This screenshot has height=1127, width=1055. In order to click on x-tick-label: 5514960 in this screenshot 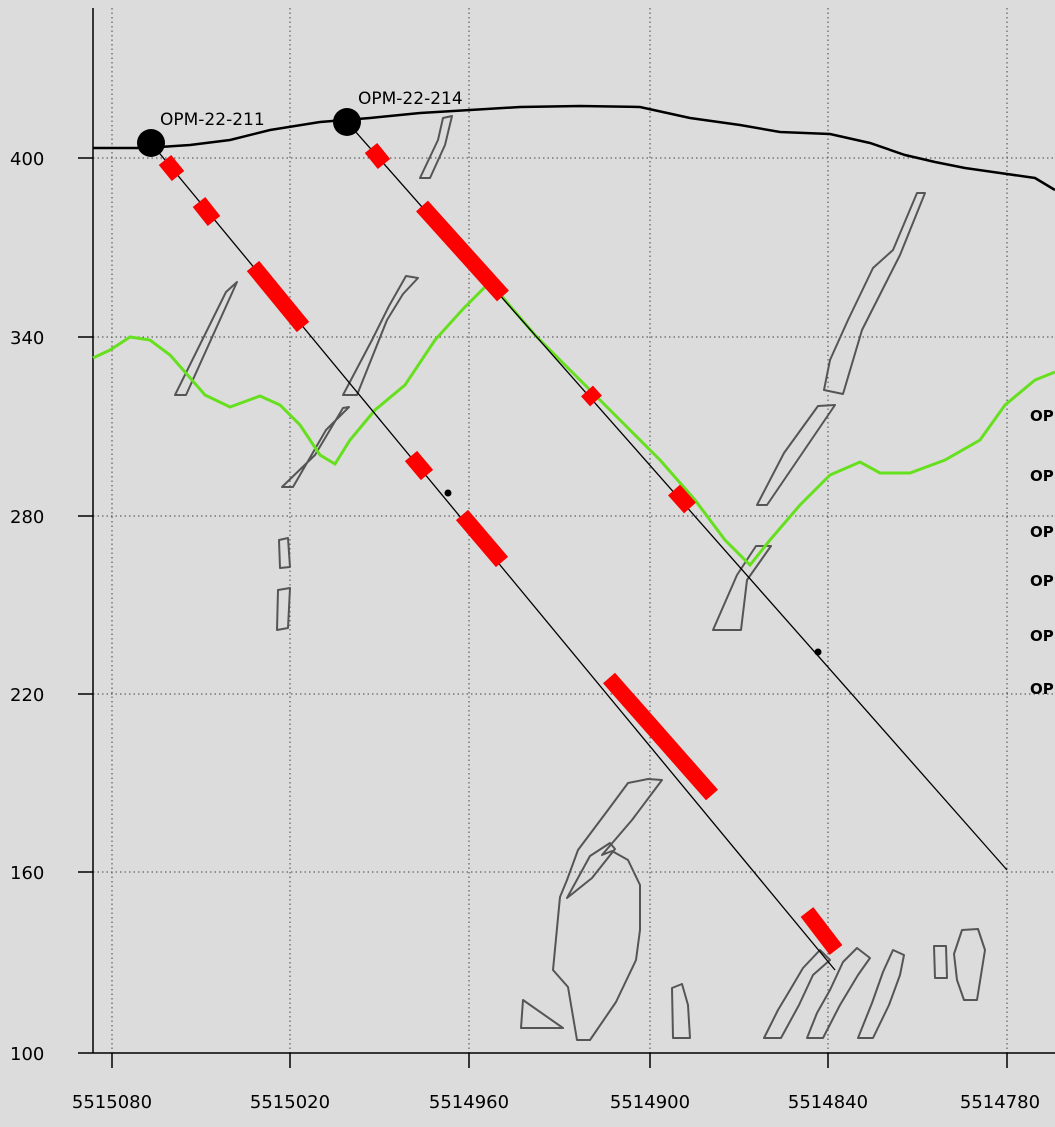, I will do `click(469, 1102)`.